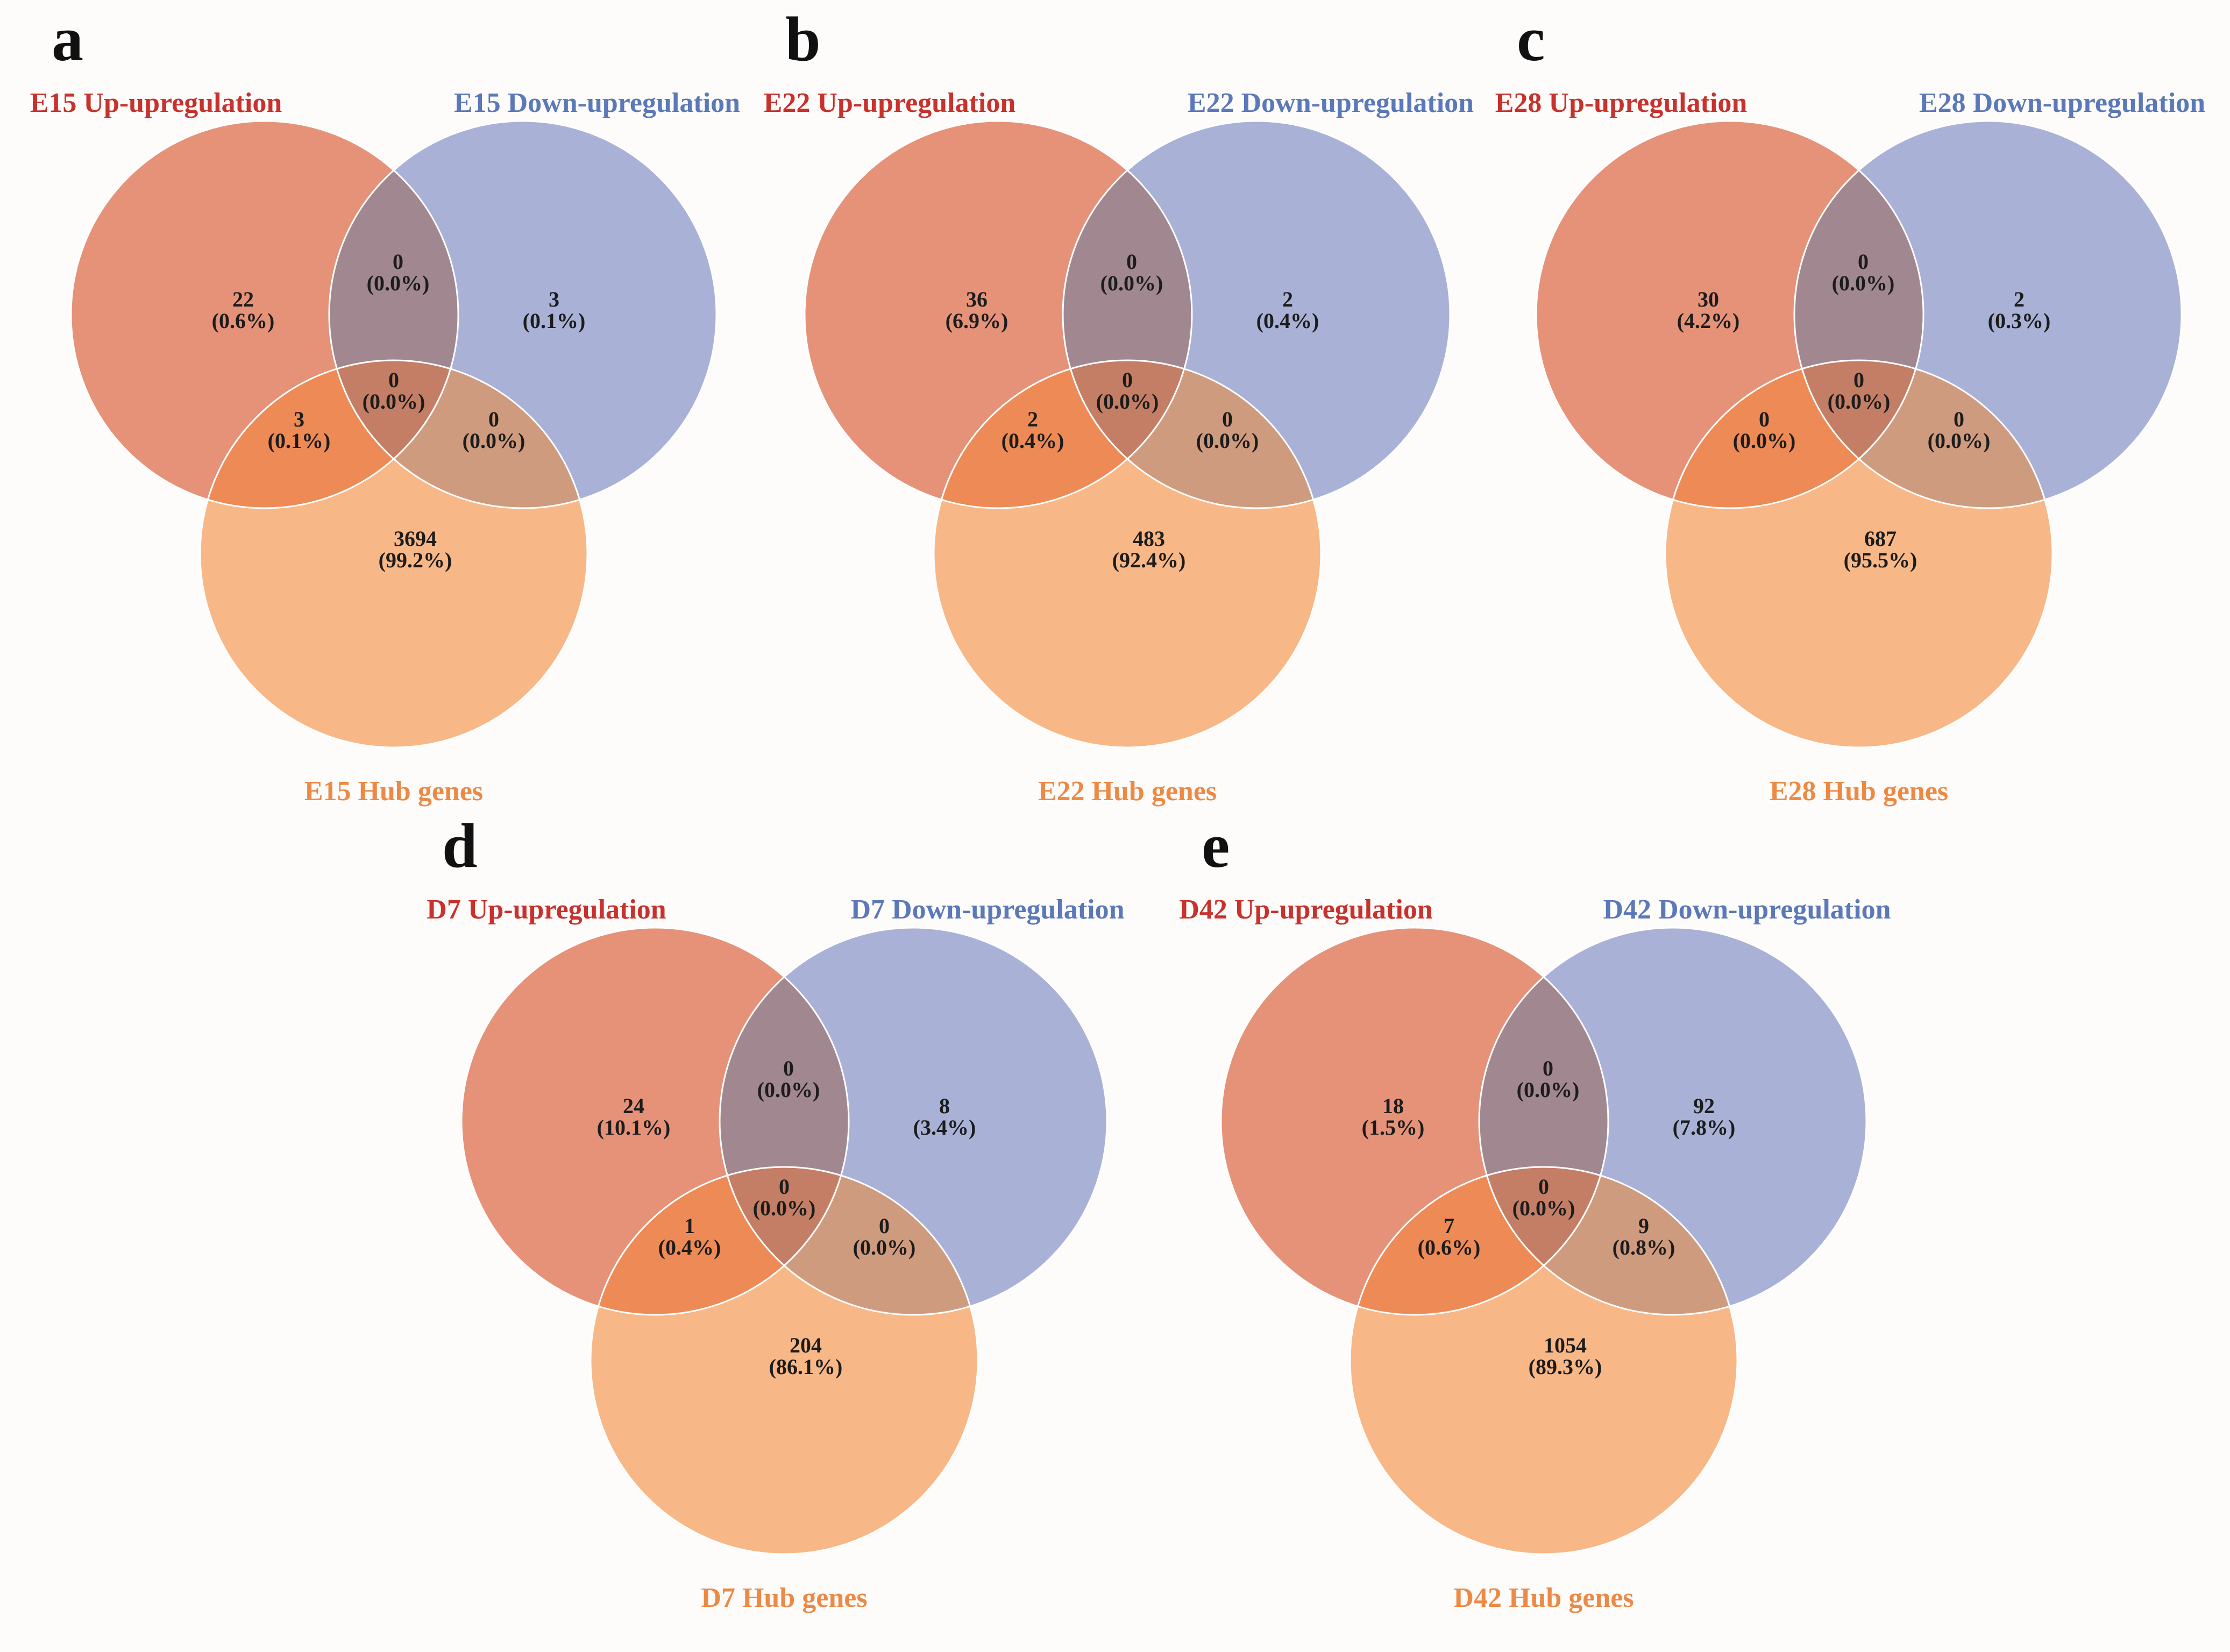  I want to click on region-a-only-percent: (1.5%), so click(1393, 1127).